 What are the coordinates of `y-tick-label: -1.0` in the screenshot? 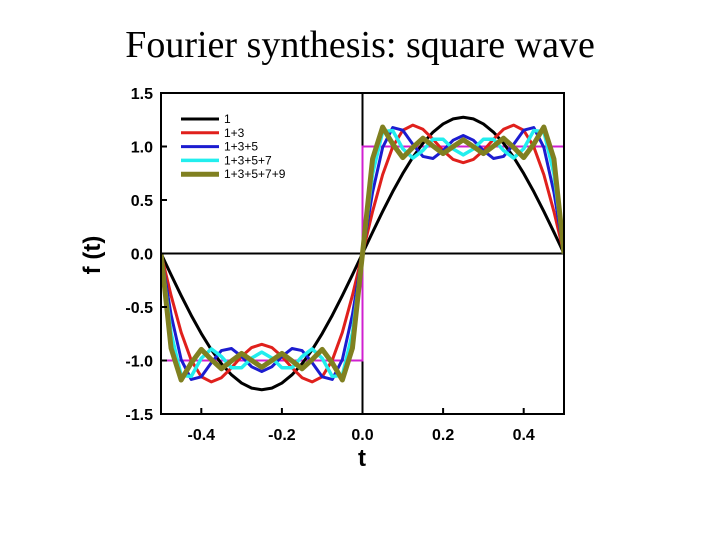 It's located at (139, 362).